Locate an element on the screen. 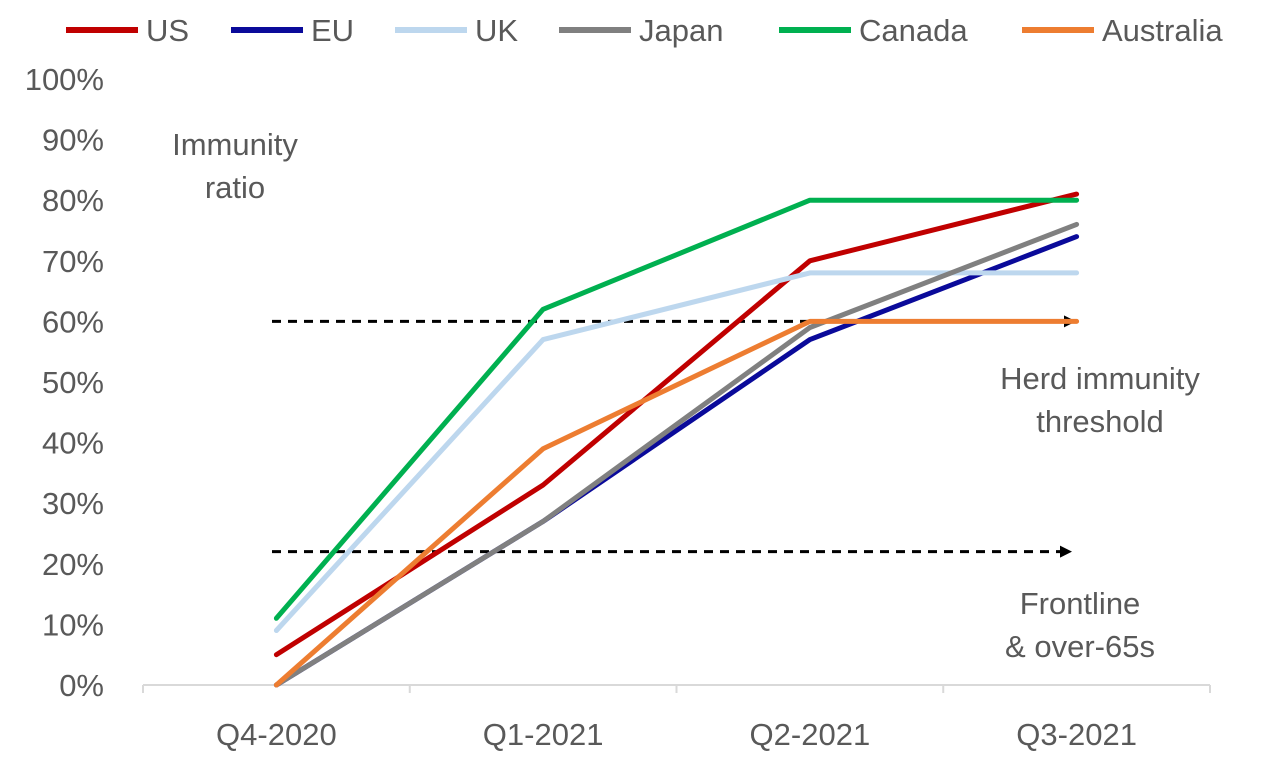 The image size is (1280, 761). frontline-annotation-label: & over-65s is located at coordinates (1080, 646).